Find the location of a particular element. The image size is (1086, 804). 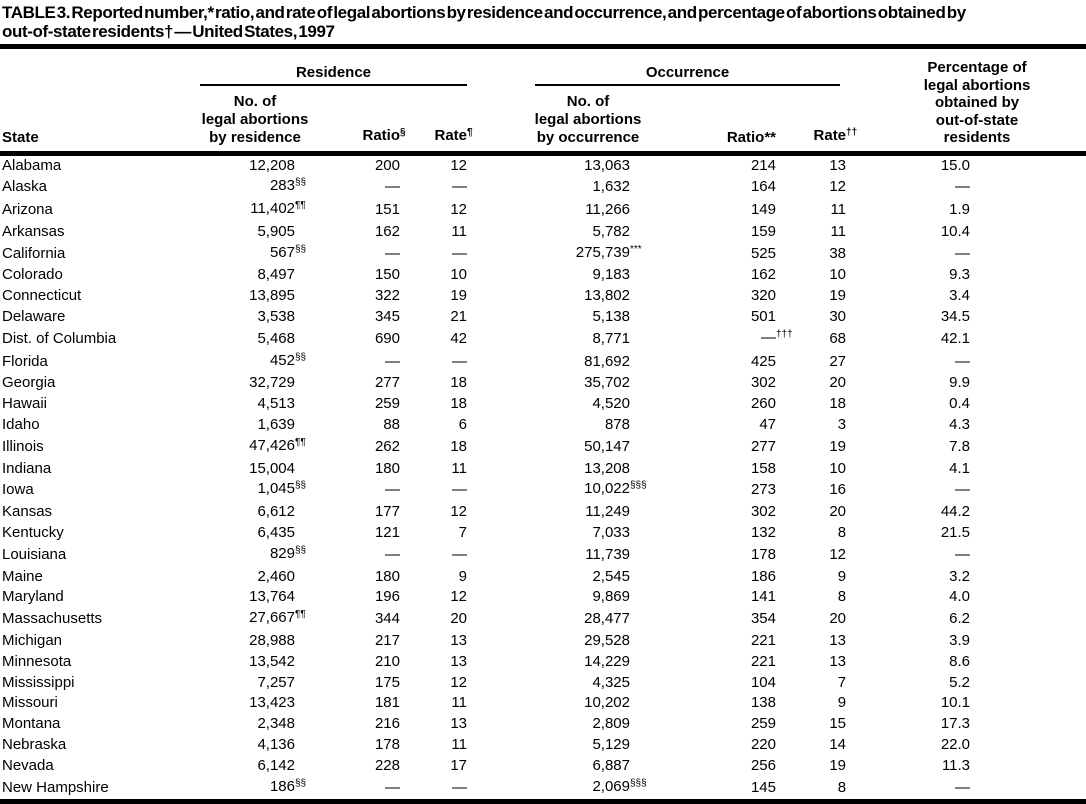

occ-no-cell: 4,325 is located at coordinates (611, 682).